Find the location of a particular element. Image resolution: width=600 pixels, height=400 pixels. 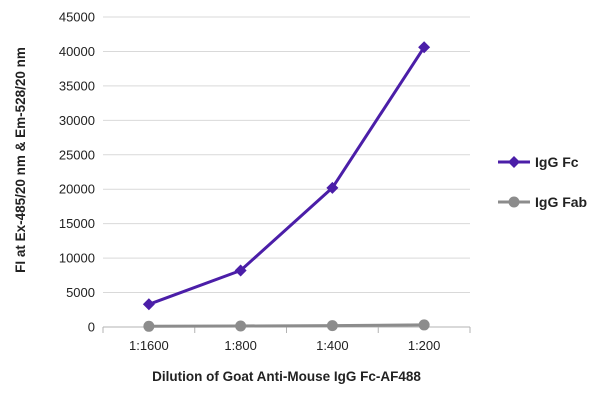

y-tick-label: 35000 is located at coordinates (77, 85).